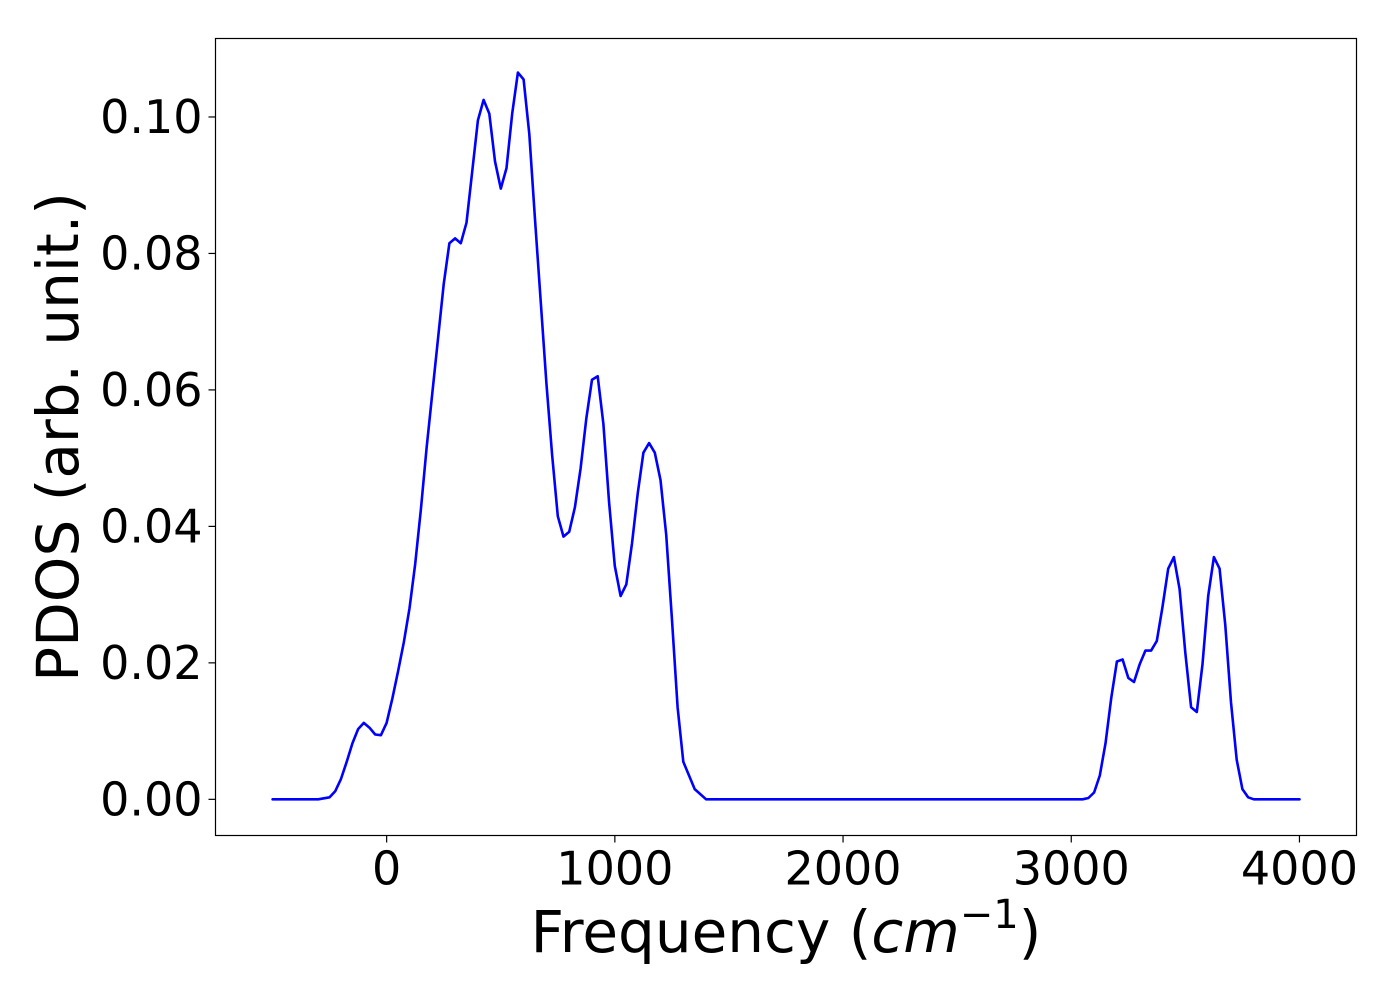  Describe the element at coordinates (151, 117) in the screenshot. I see `y-tick-label: 0.10` at that location.